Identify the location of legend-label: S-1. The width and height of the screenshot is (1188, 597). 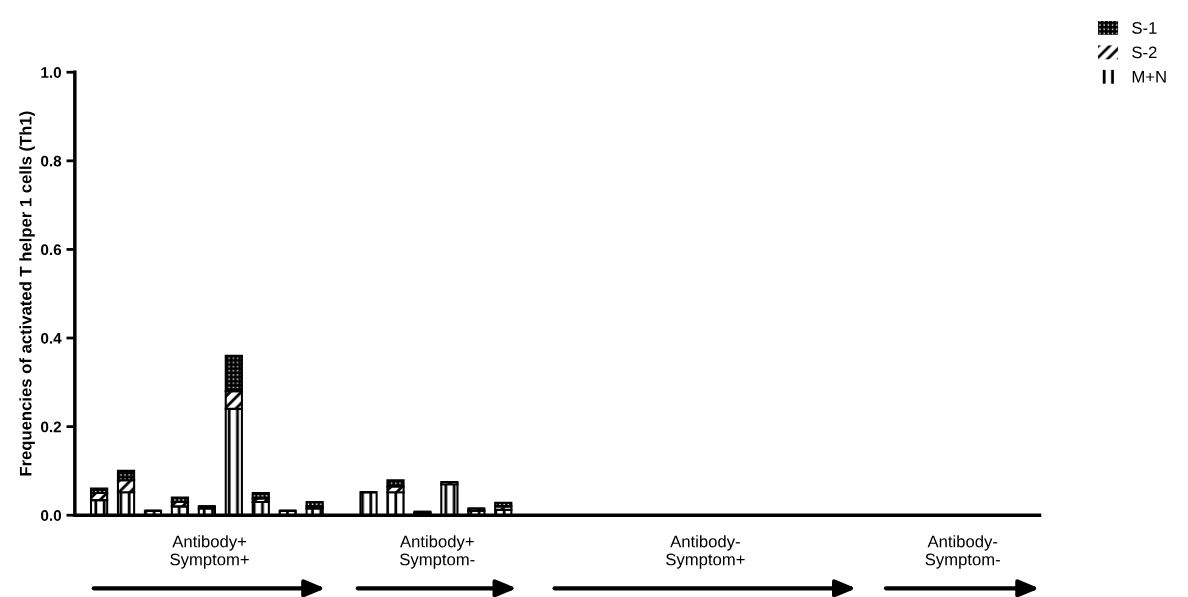
(1144, 28).